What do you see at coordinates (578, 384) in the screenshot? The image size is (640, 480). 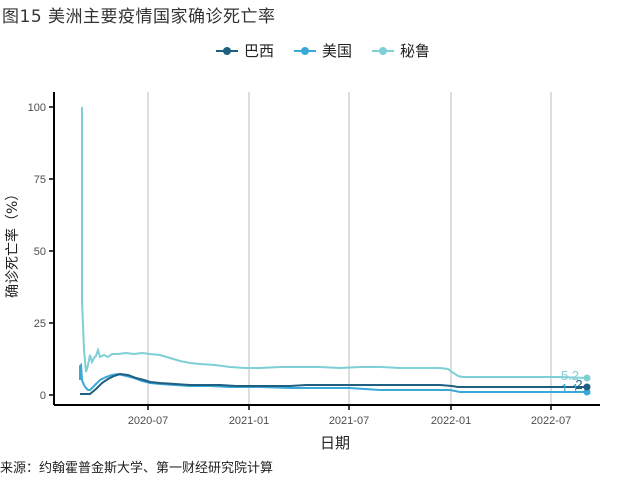 I see `end-label-brazil: 2` at bounding box center [578, 384].